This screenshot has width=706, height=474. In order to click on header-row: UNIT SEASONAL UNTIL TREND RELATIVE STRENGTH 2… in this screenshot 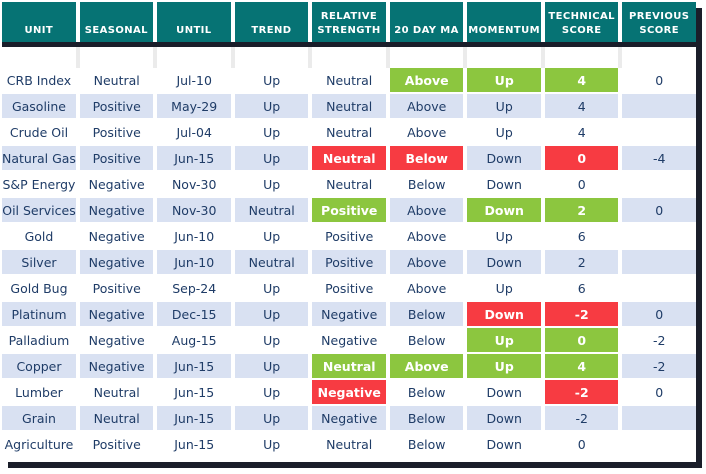, I will do `click(349, 22)`.